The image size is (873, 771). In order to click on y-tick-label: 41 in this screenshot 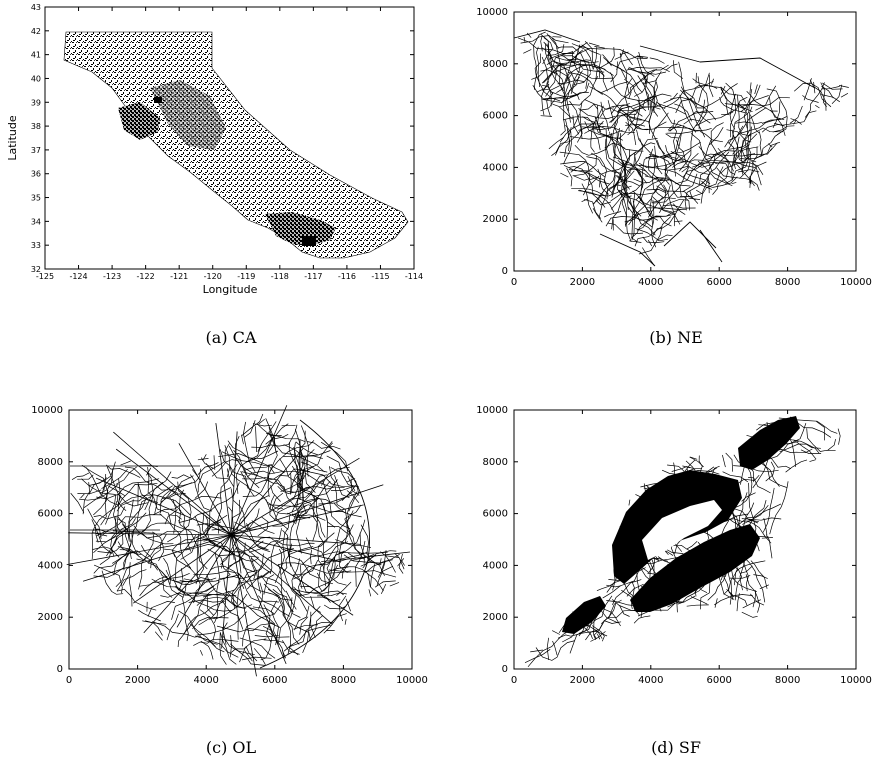, I will do `click(36, 55)`.